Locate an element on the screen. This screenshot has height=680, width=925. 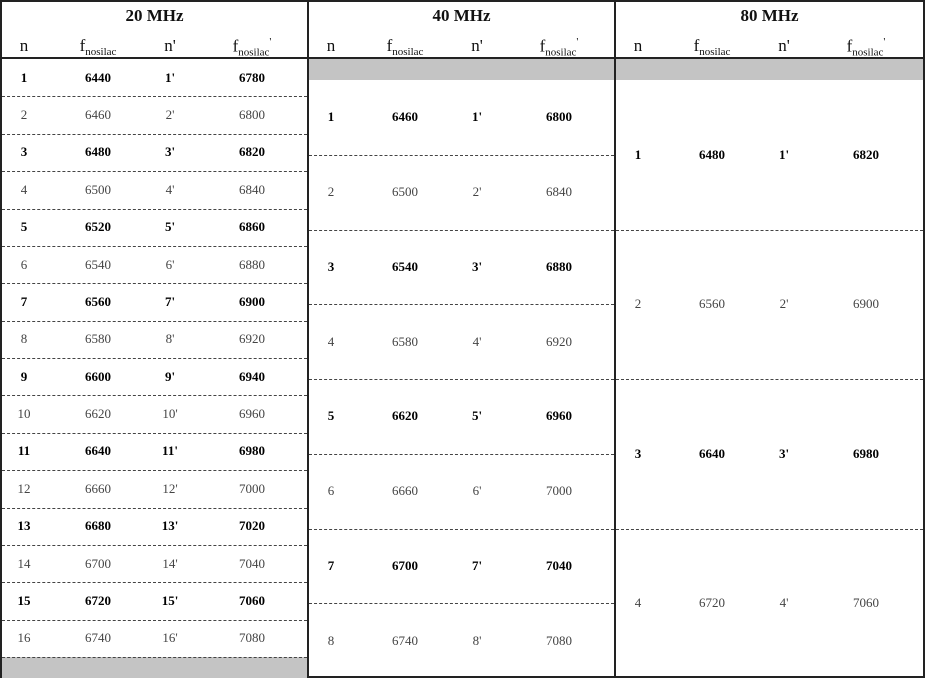
frequency-prime: 6960 is located at coordinates (252, 414).